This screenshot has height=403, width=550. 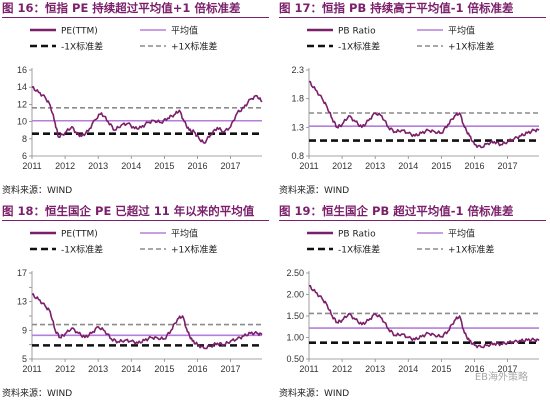 I want to click on y-tick-label: 6, so click(x=24, y=156).